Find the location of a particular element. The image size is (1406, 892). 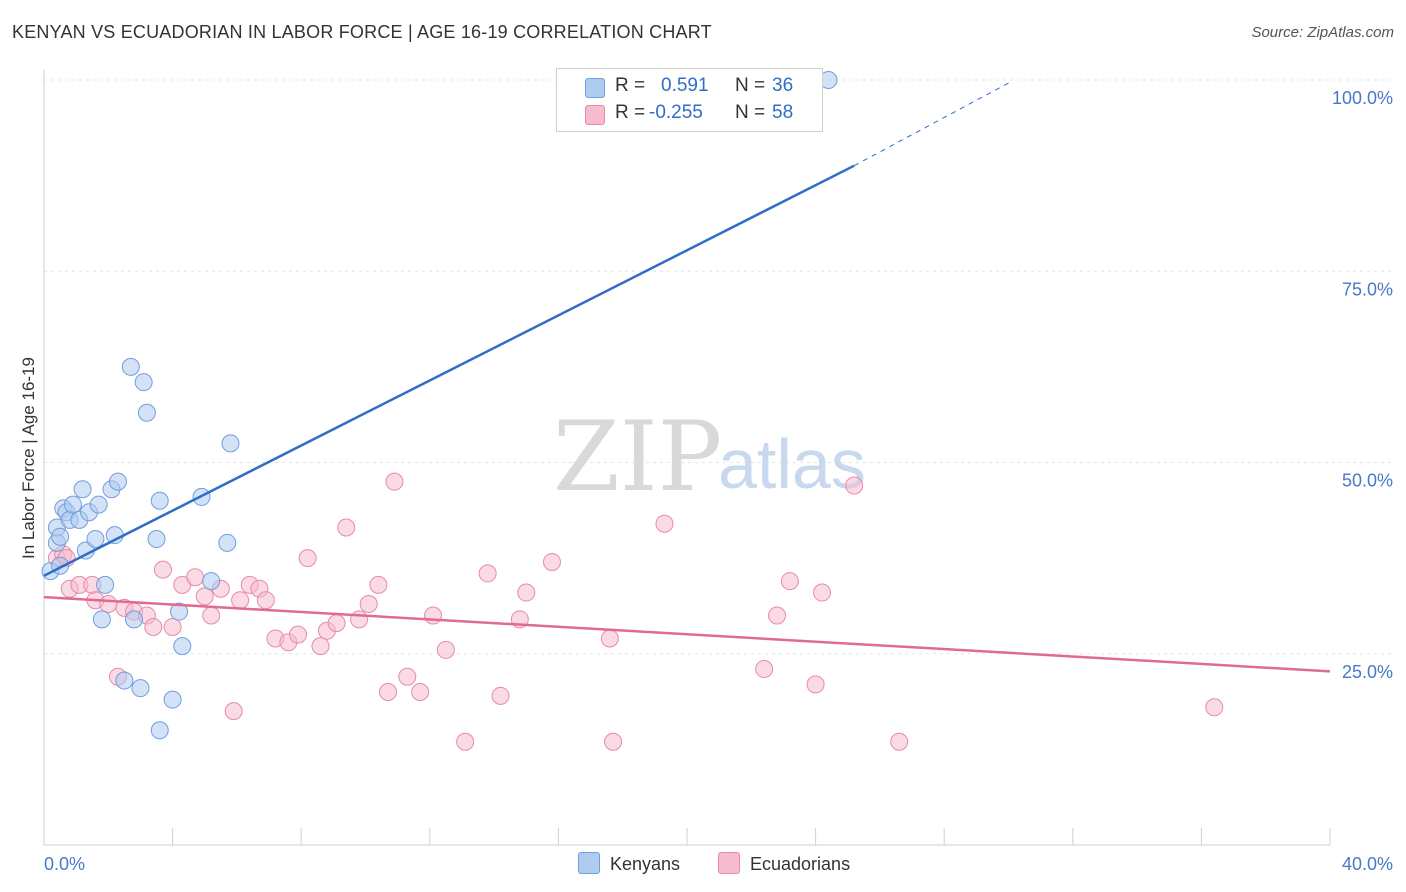

x-tick-label: 40.0% is located at coordinates (1367, 864).